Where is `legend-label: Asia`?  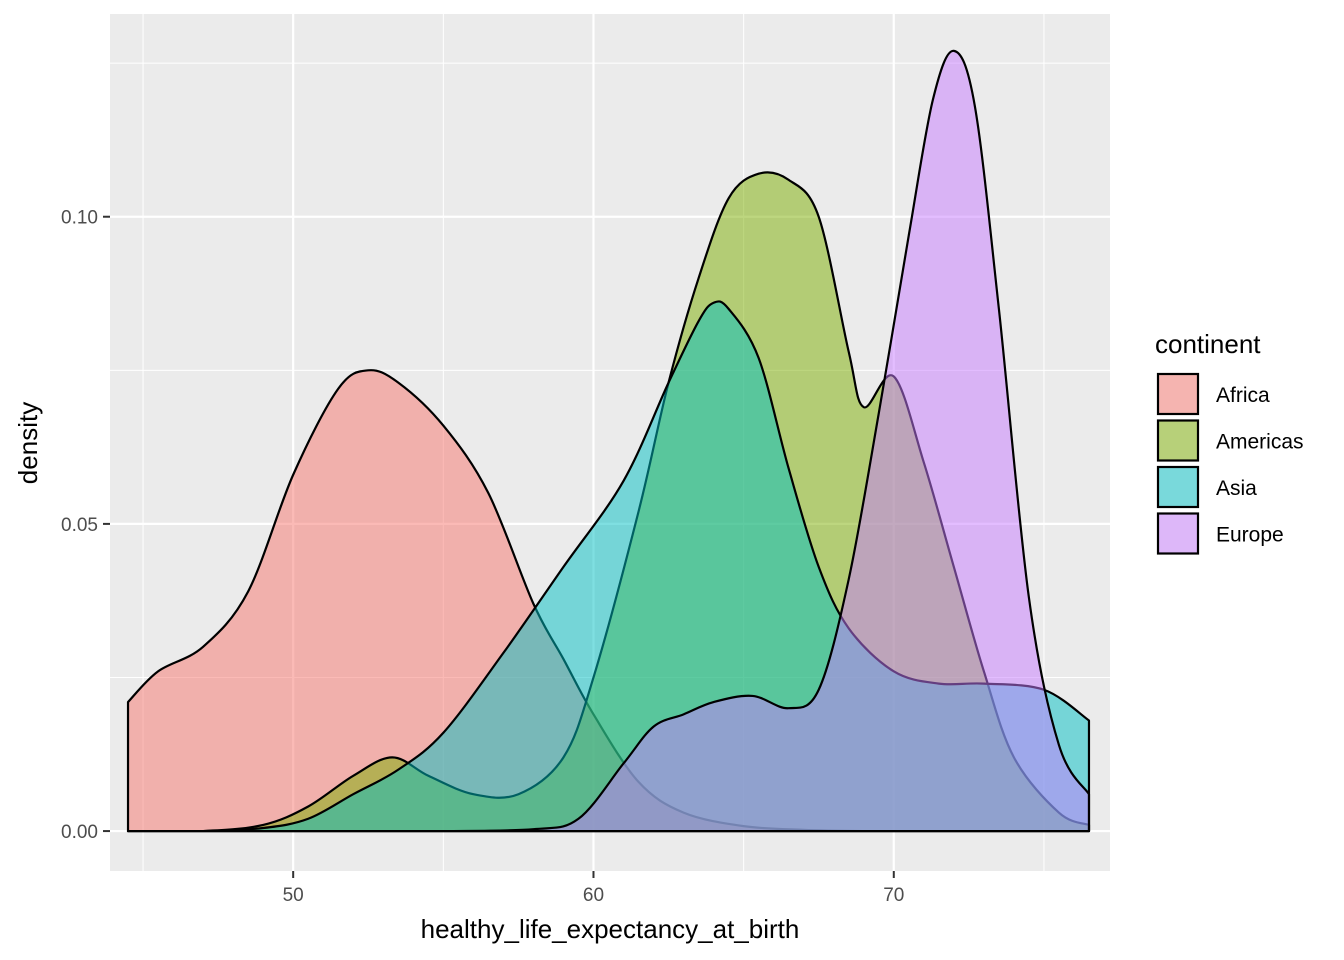
legend-label: Asia is located at coordinates (1236, 488).